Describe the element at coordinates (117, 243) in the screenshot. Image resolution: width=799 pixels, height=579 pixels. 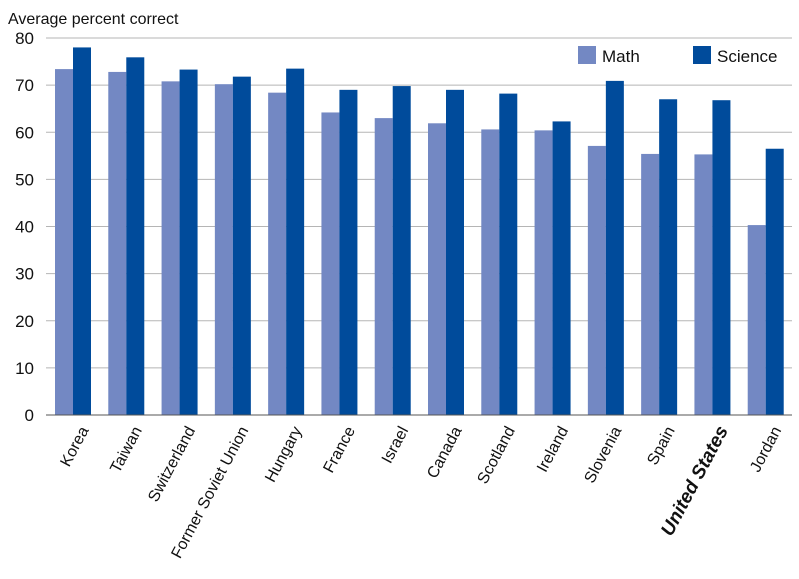
I see `bar-math-taiwan` at that location.